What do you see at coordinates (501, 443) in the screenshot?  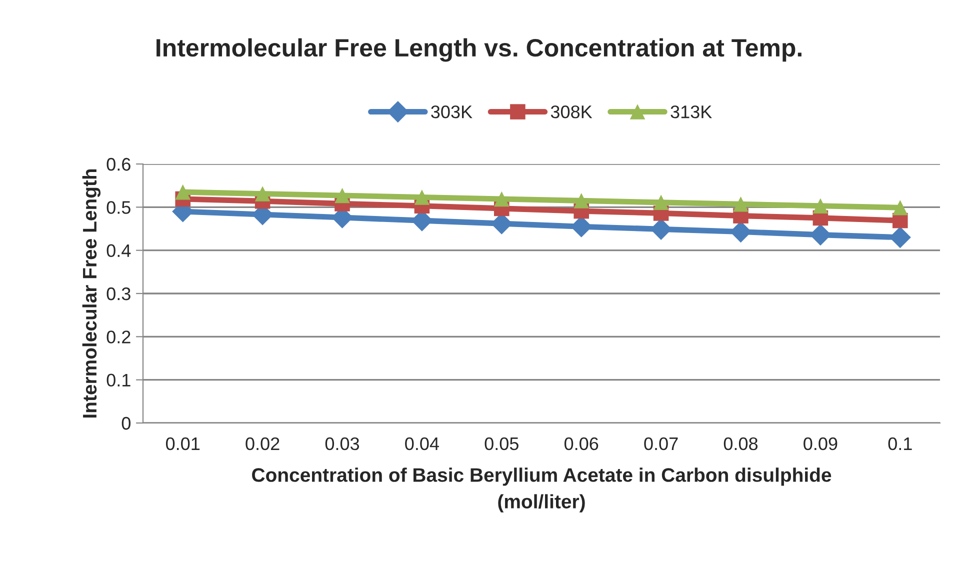 I see `x-tick-label: 0.05` at bounding box center [501, 443].